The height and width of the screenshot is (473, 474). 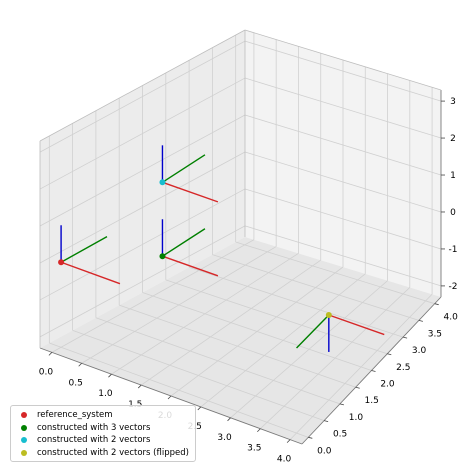 I want to click on legend-item: constructed with 2 vectors (flipped), so click(x=103, y=453).